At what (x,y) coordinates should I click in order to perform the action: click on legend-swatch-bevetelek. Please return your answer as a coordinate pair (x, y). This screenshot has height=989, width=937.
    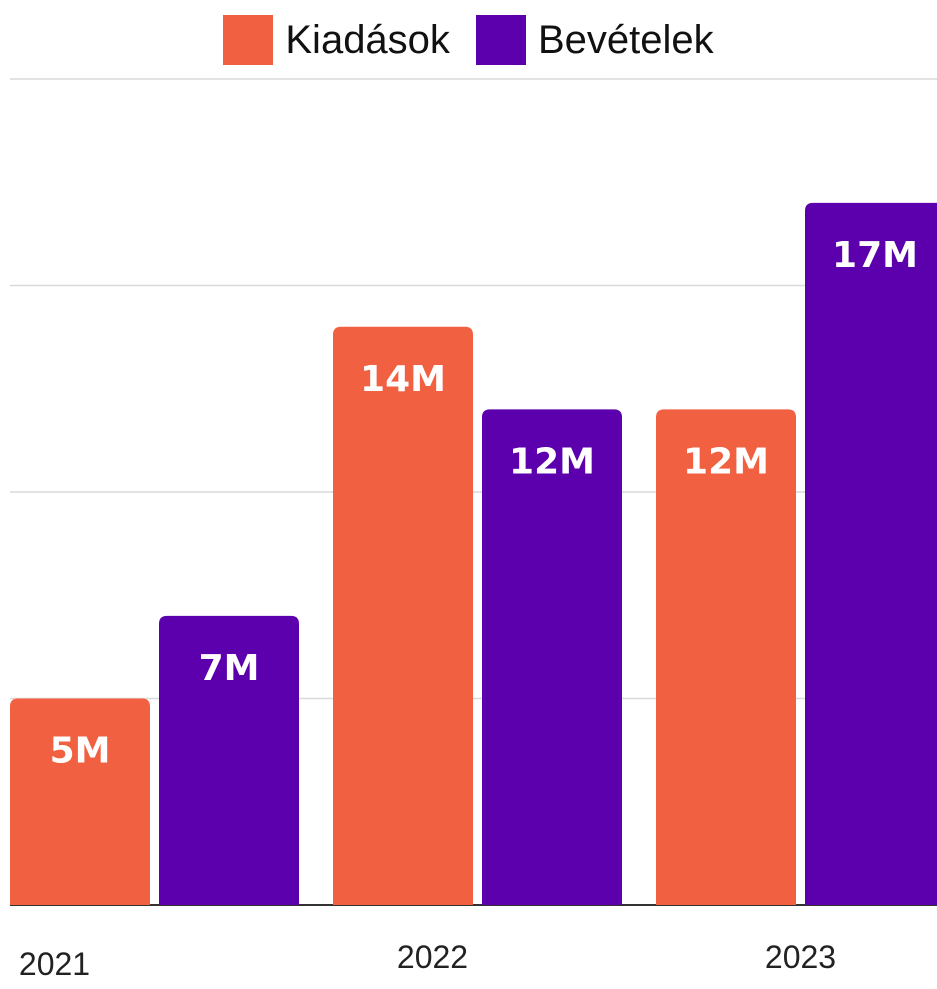
    Looking at the image, I should click on (500, 40).